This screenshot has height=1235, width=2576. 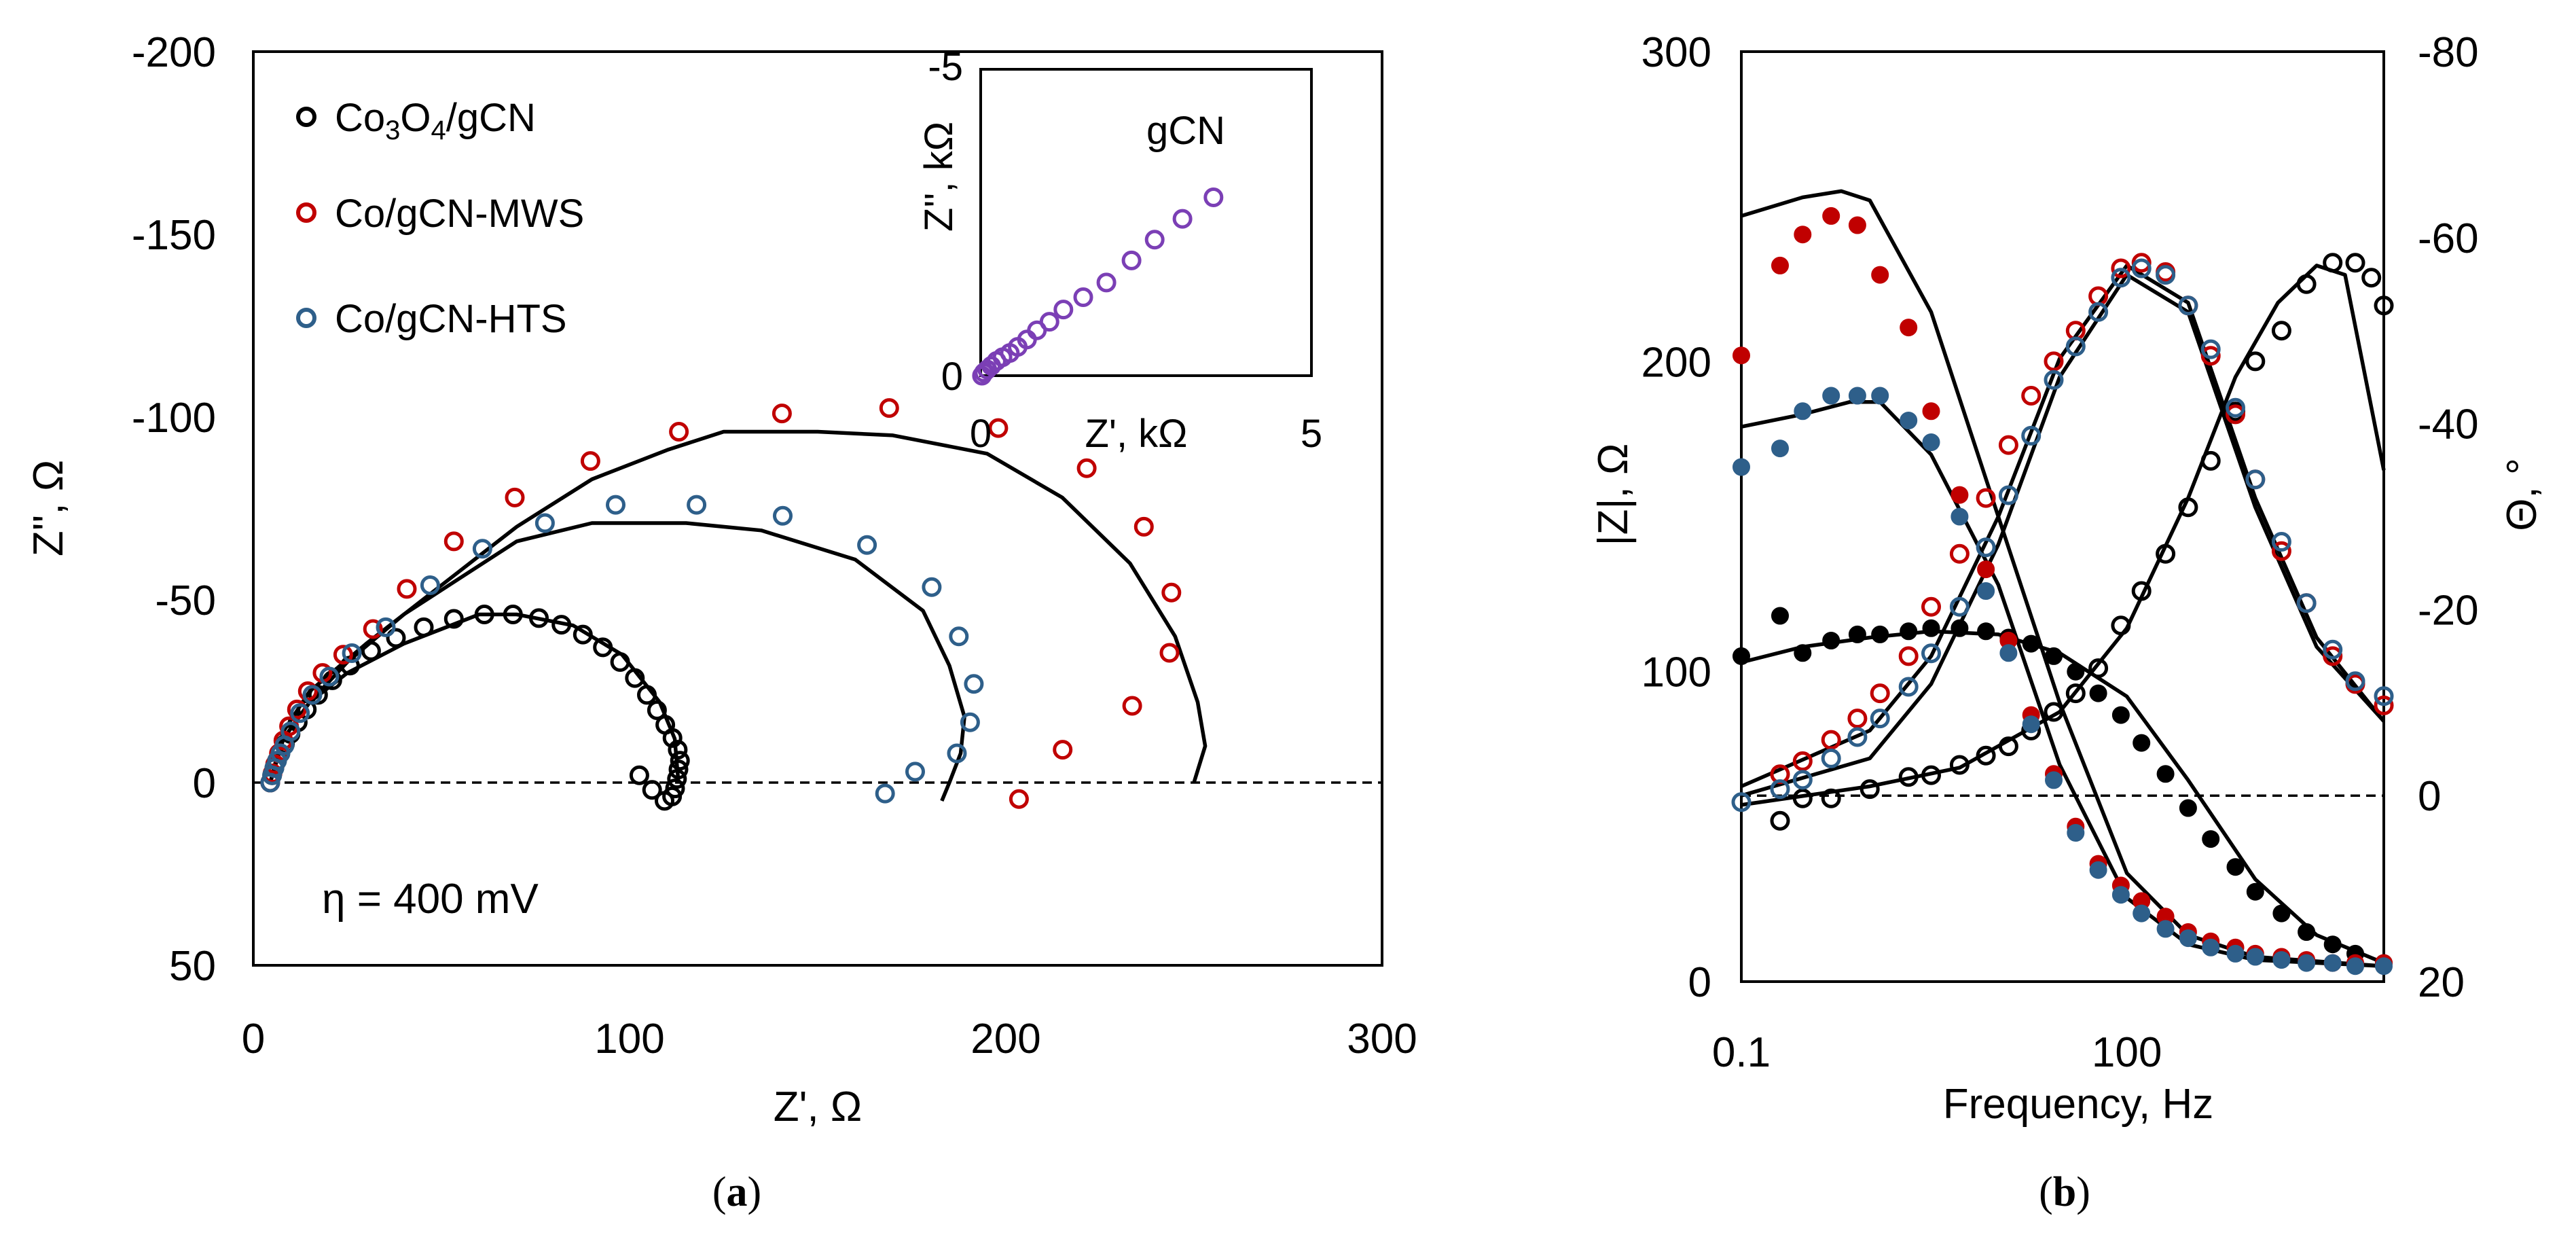 What do you see at coordinates (2063, 535) in the screenshot?
I see `phase-fit-line-co-gcn-hts` at bounding box center [2063, 535].